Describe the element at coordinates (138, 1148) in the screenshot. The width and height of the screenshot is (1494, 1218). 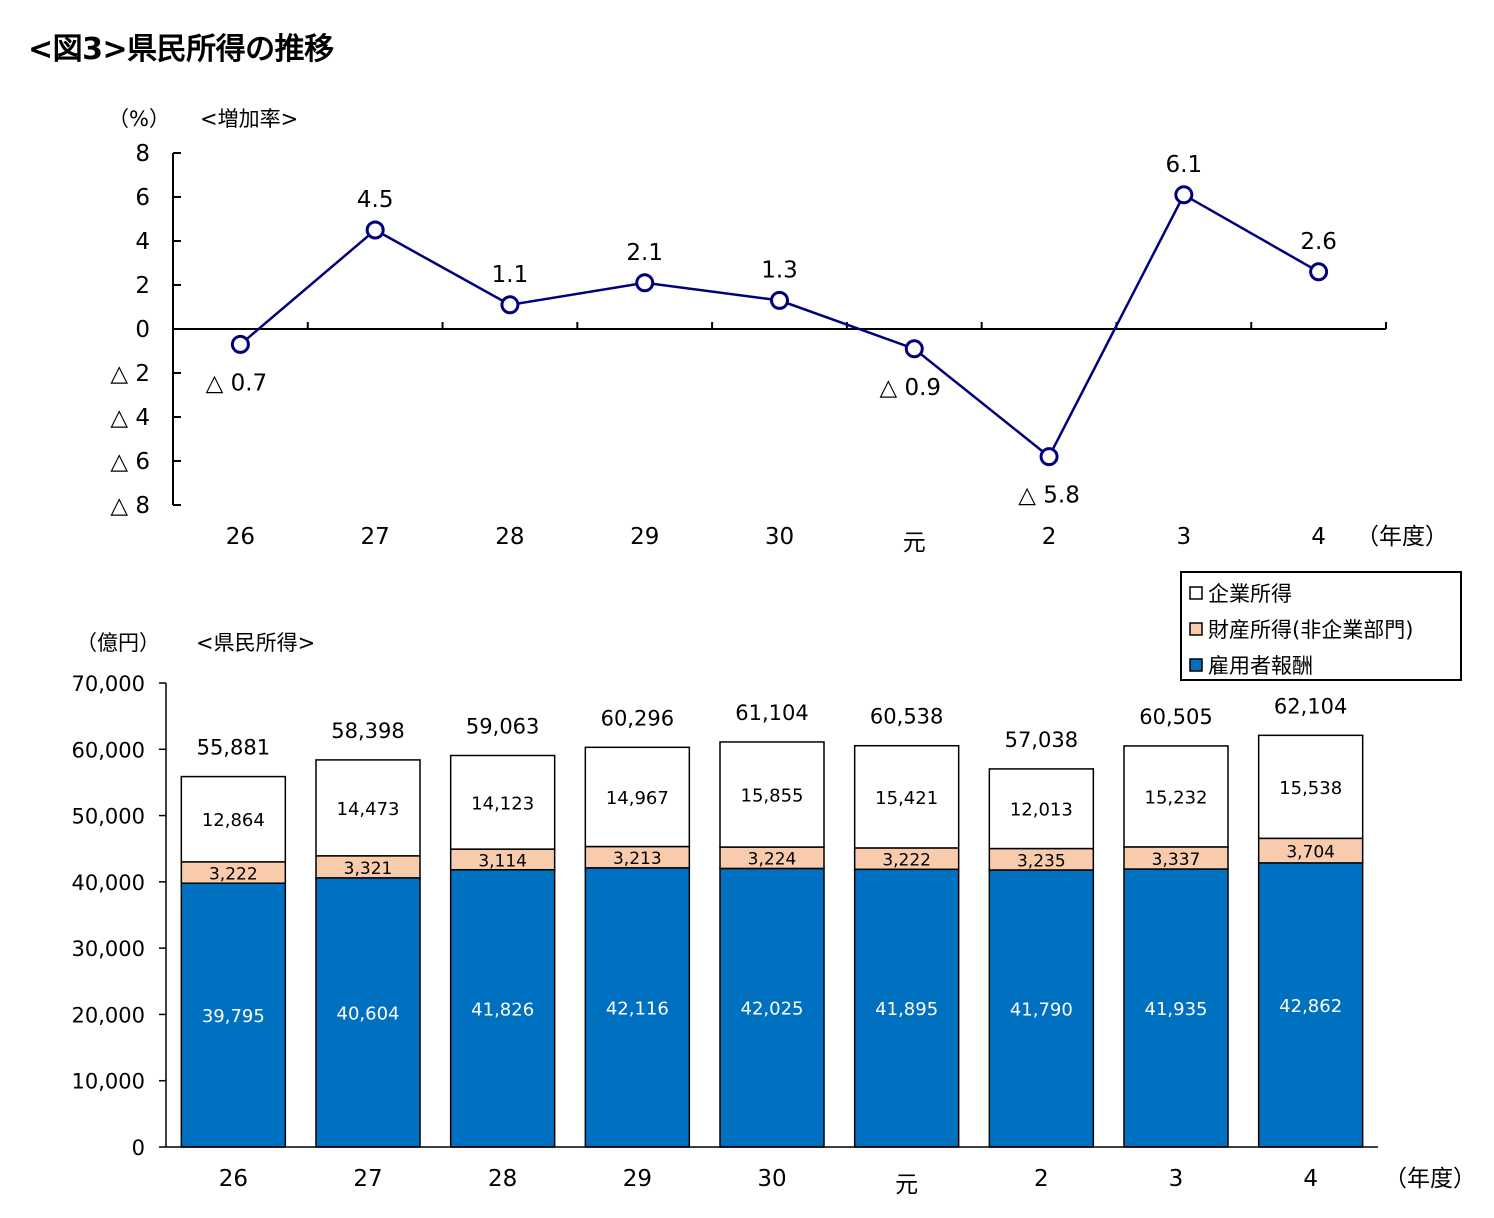
I see `bar-chart-y-tick-label: 0` at that location.